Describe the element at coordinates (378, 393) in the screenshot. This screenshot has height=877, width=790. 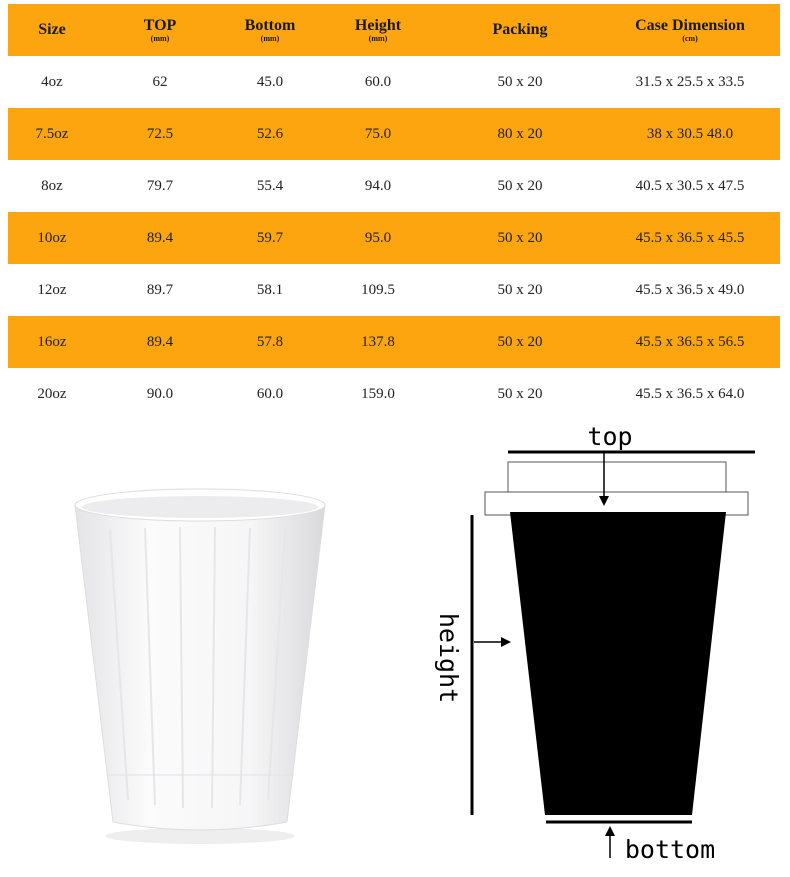
I see `table-cell: 159.0` at that location.